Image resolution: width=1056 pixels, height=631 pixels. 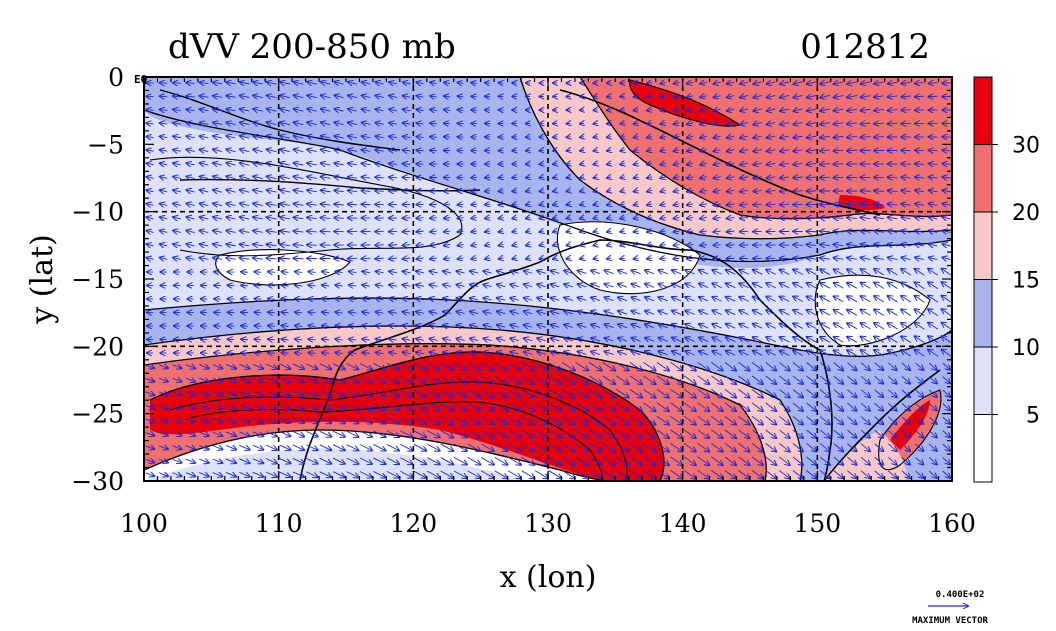 What do you see at coordinates (141, 79) in the screenshot?
I see `equator-label: EQ` at bounding box center [141, 79].